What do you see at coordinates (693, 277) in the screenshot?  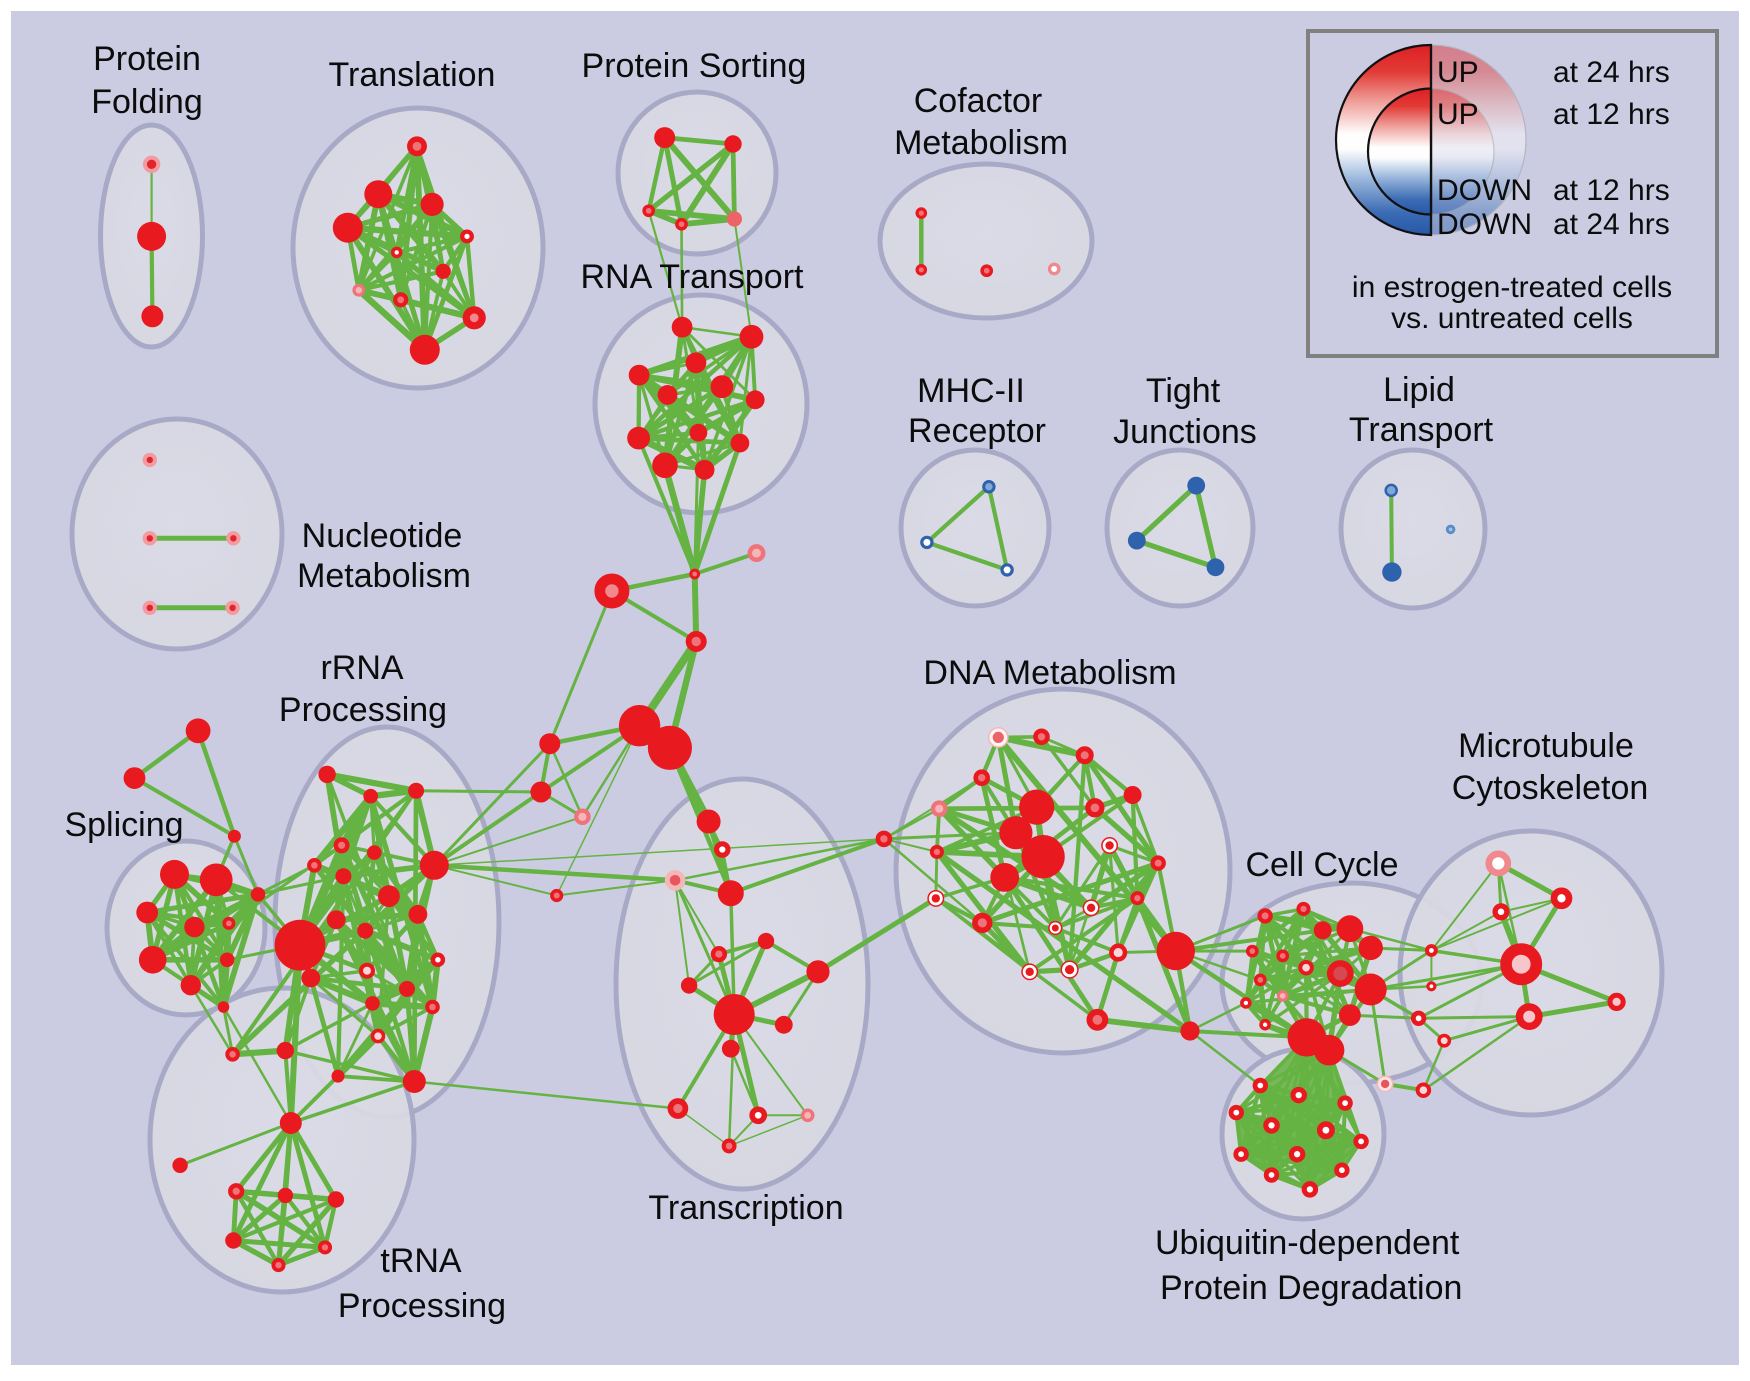 I see `svg-text: RNA Transport` at bounding box center [693, 277].